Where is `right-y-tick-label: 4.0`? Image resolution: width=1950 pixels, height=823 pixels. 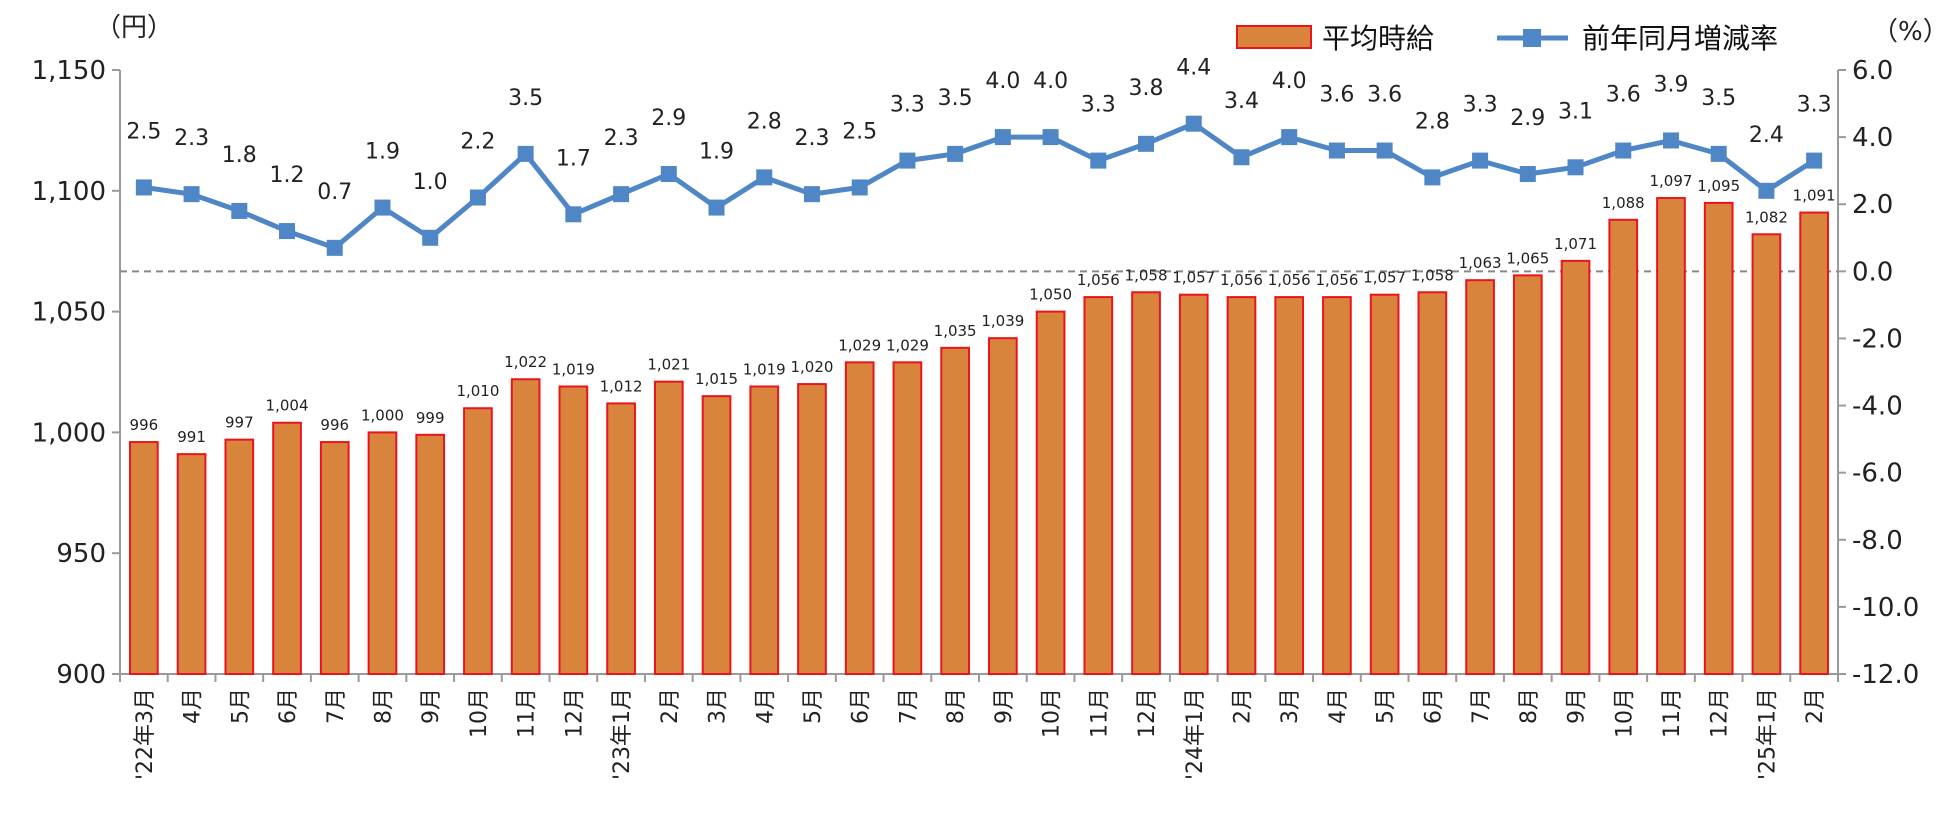 right-y-tick-label: 4.0 is located at coordinates (1872, 138).